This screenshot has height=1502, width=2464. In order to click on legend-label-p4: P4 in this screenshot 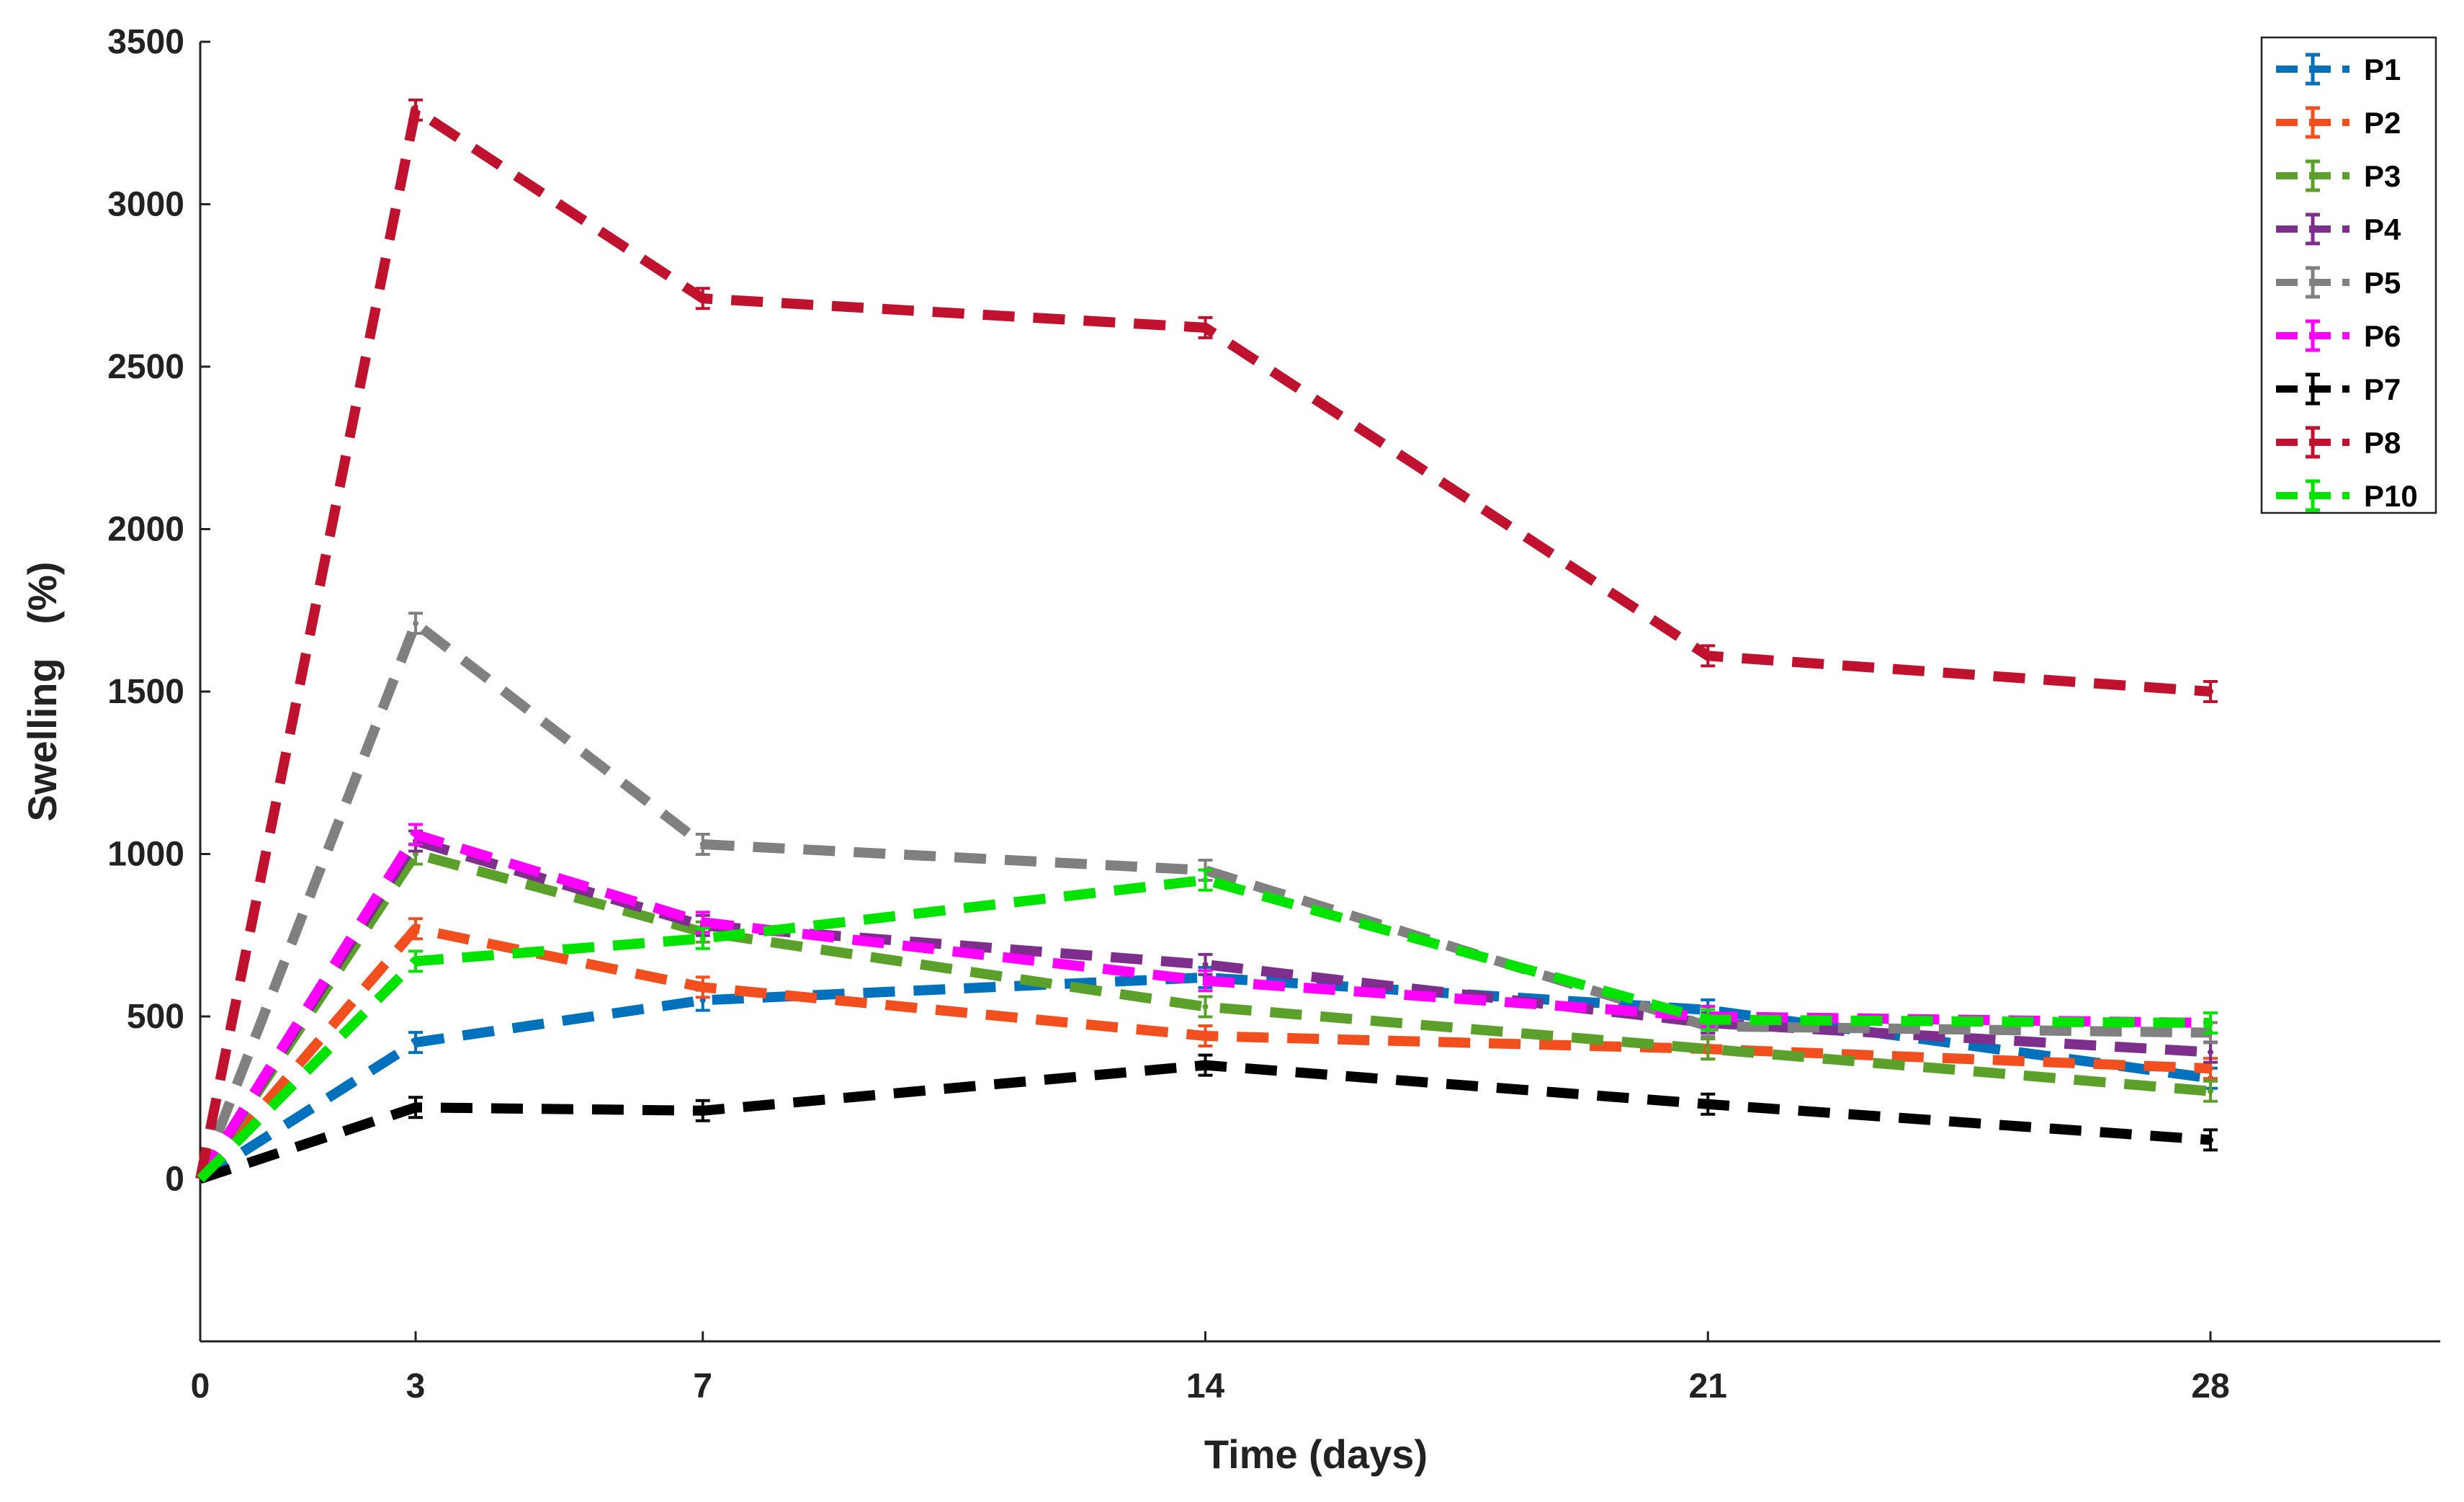, I will do `click(2382, 229)`.